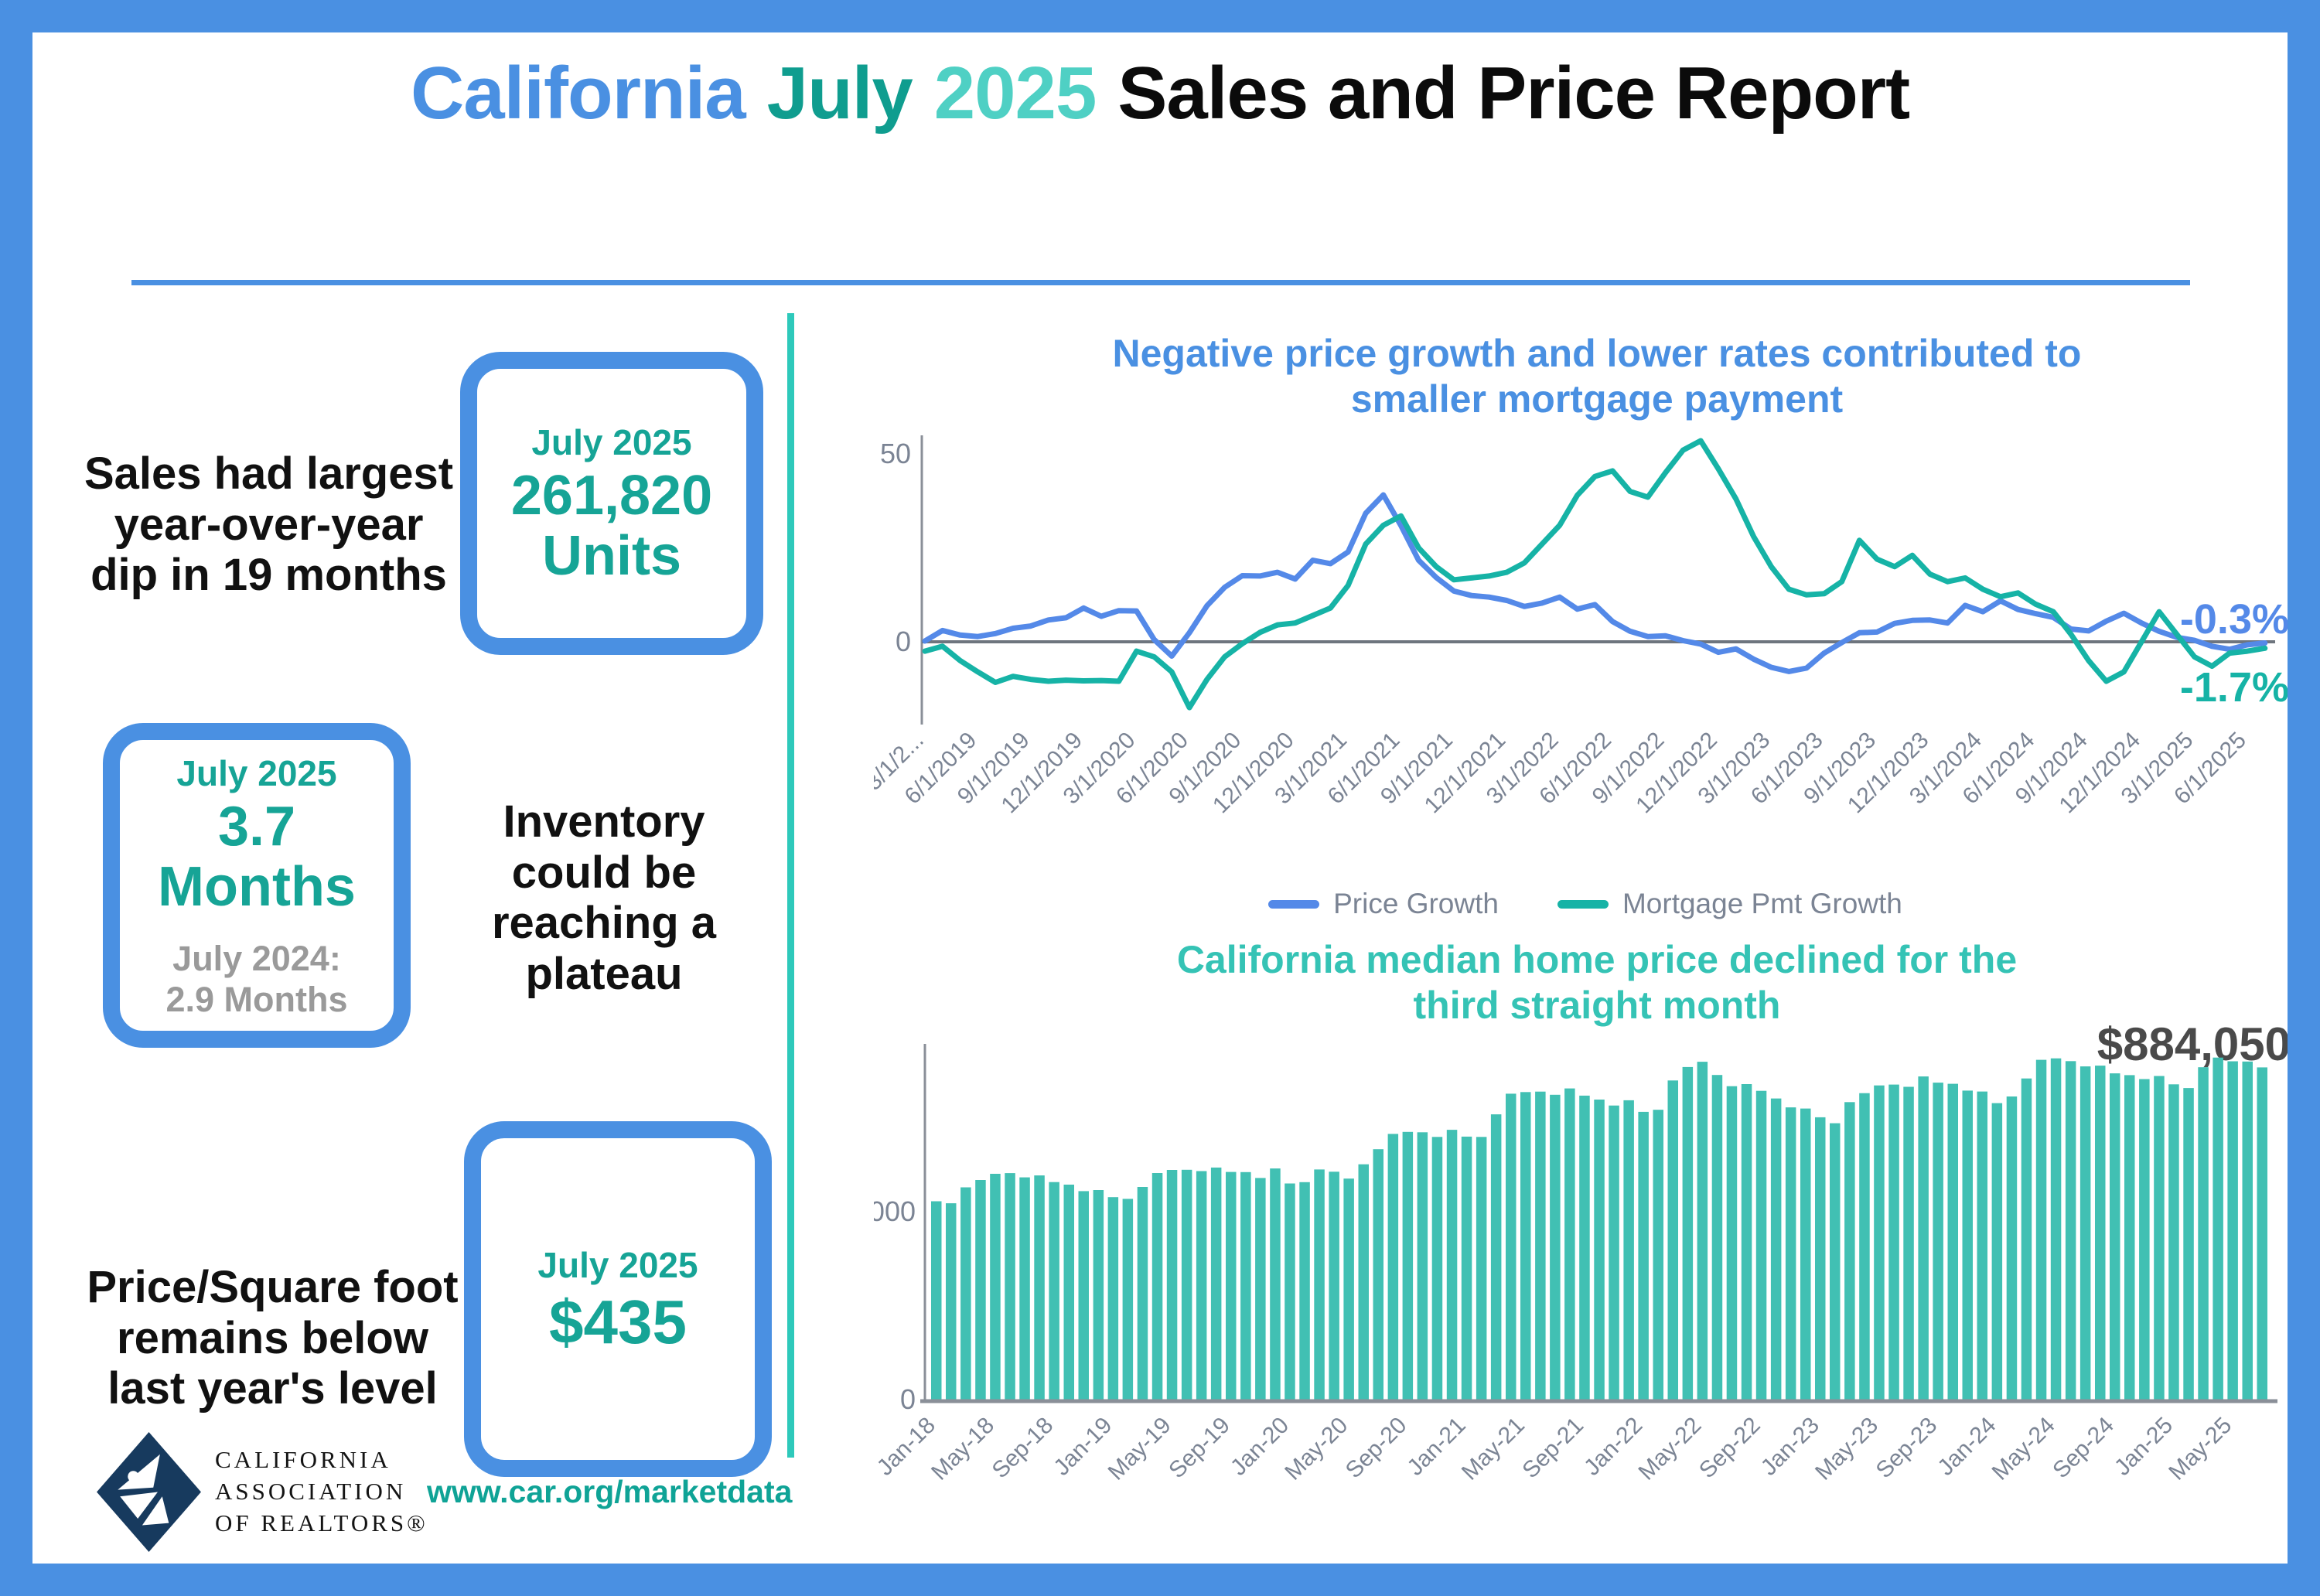 The height and width of the screenshot is (1596, 2320). Describe the element at coordinates (1376, 1448) in the screenshot. I see `x-tick-label: Sep-20` at that location.